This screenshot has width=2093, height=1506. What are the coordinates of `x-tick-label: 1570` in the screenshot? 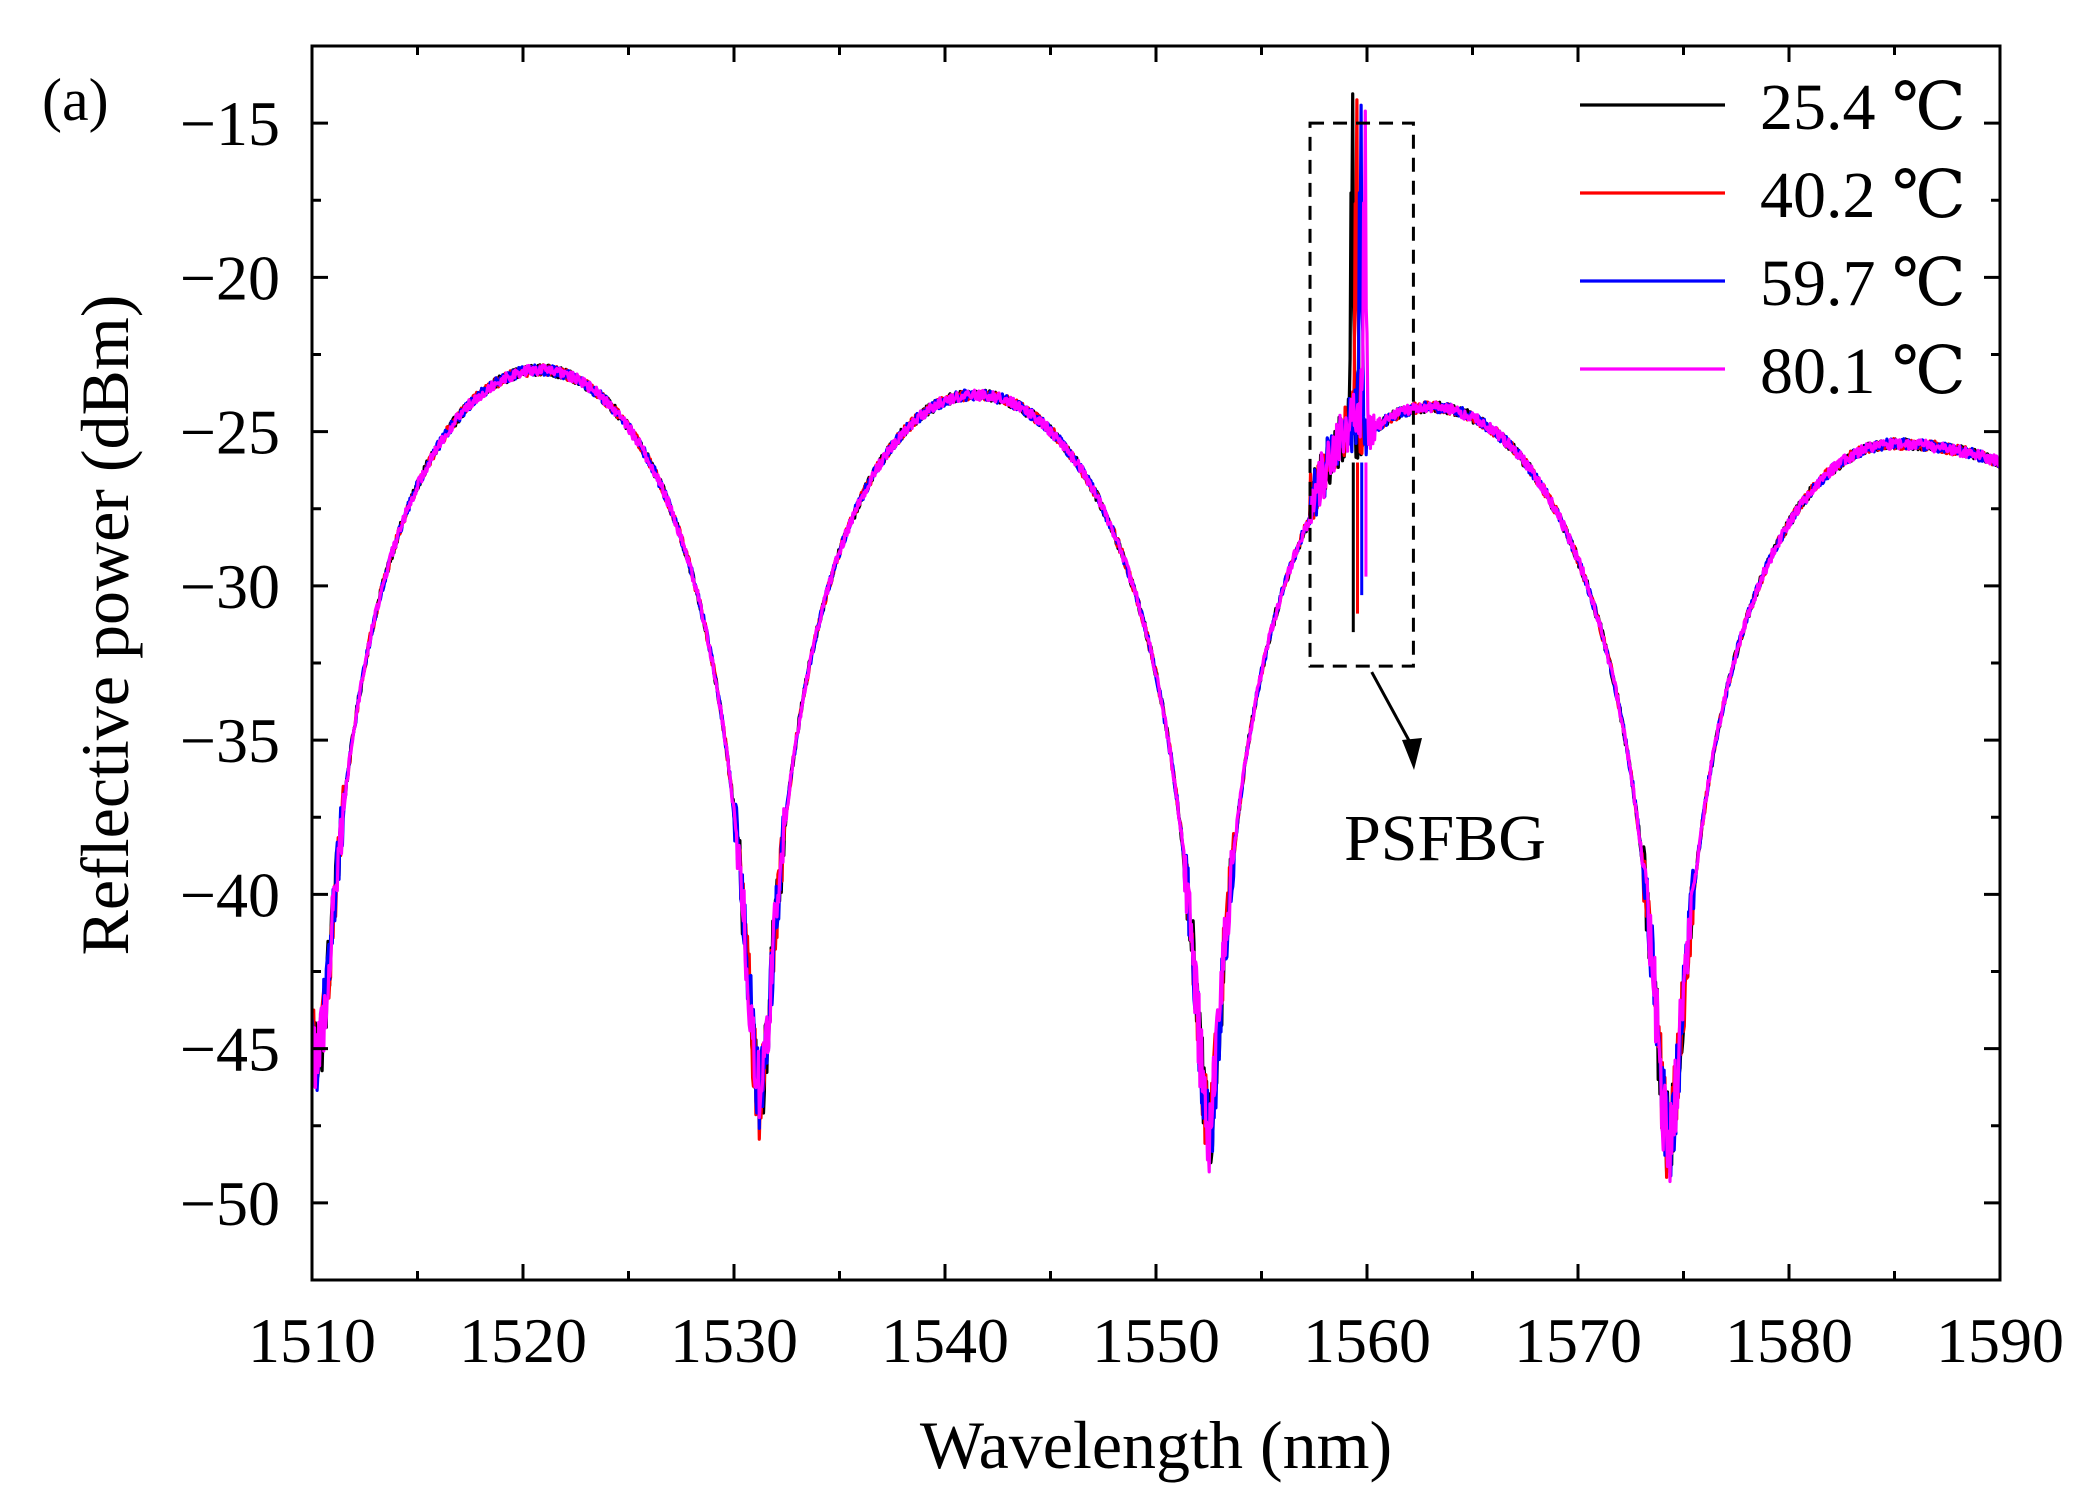 It's located at (1578, 1340).